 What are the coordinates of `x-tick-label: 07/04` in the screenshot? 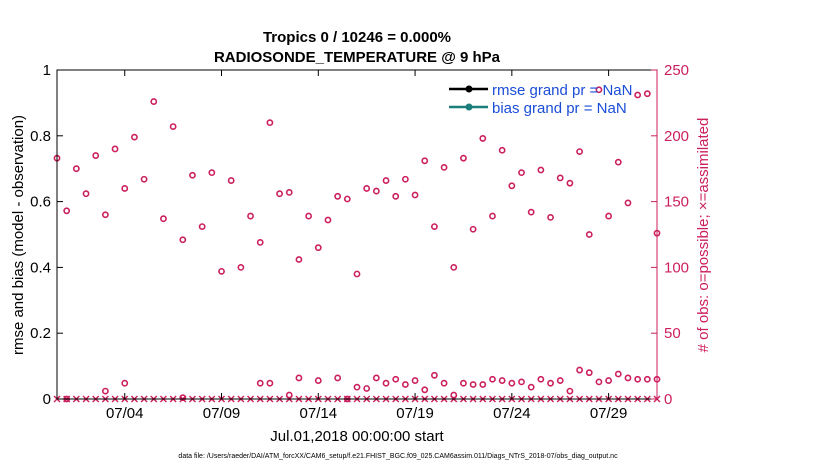 It's located at (125, 413).